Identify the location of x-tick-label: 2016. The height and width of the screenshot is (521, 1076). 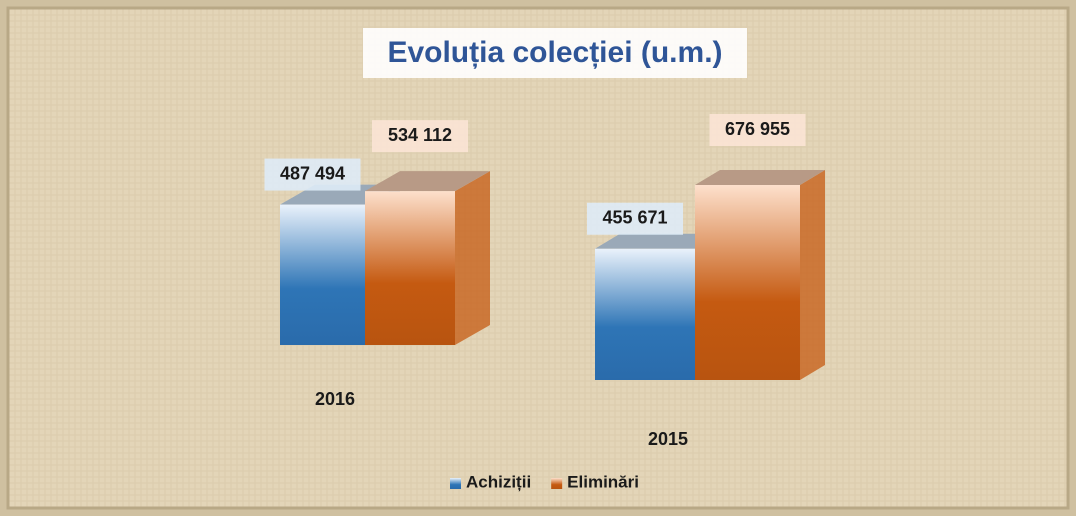
(335, 399).